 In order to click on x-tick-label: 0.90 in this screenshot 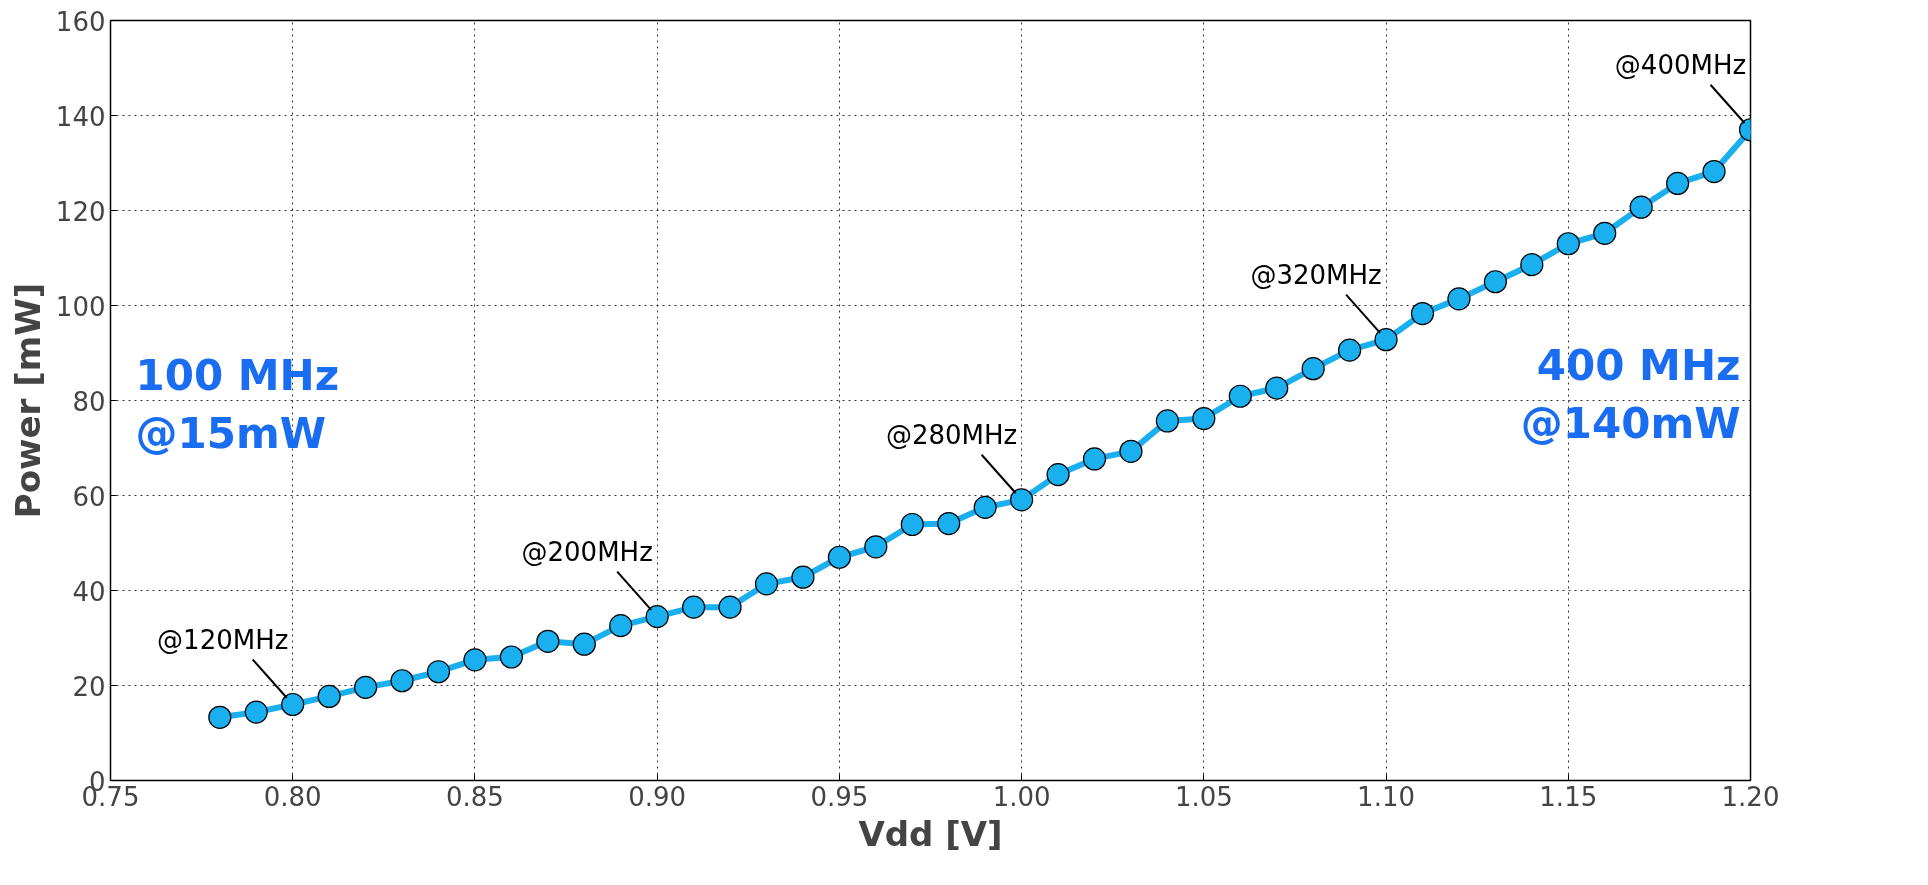, I will do `click(657, 796)`.